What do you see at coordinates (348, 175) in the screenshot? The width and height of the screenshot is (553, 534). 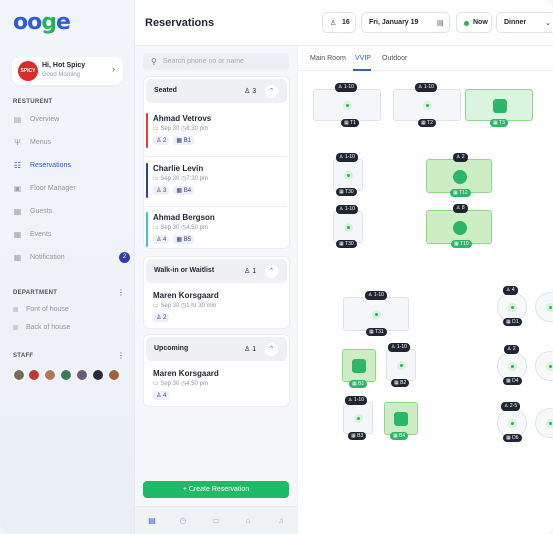 I see `floor-table-t30` at bounding box center [348, 175].